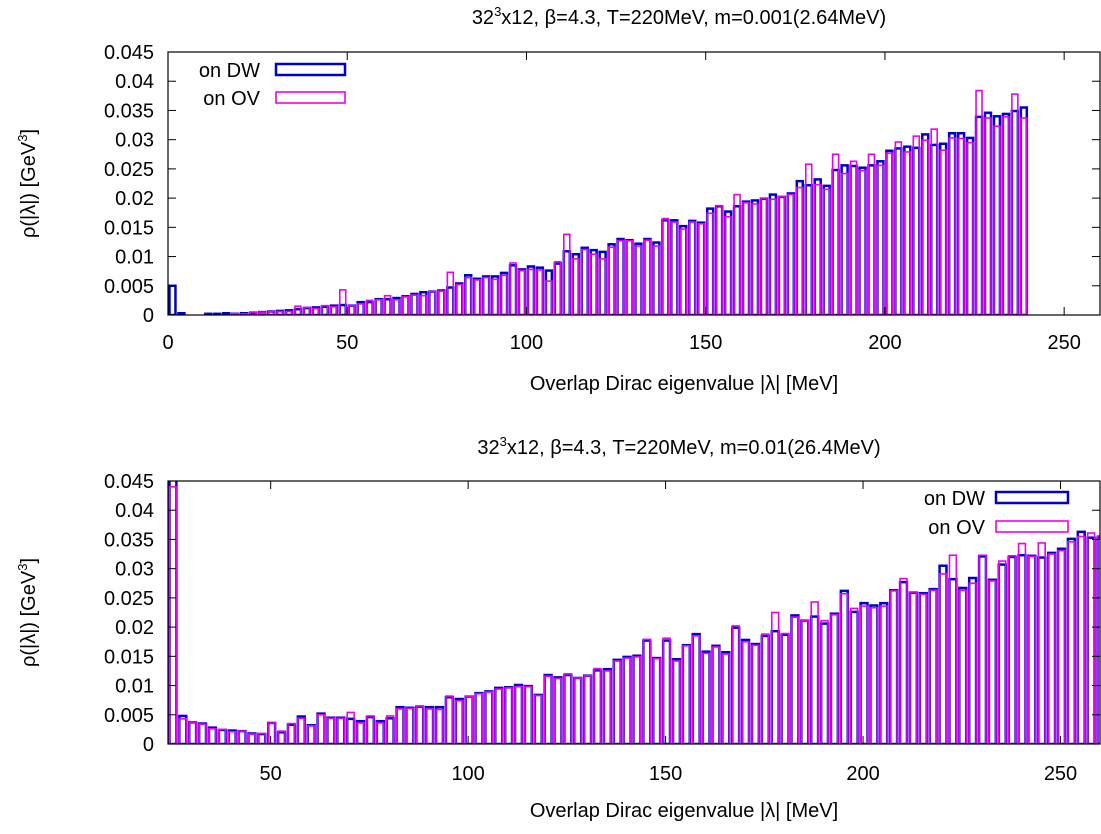 This screenshot has height=834, width=1101. What do you see at coordinates (467, 774) in the screenshot?
I see `x-tick-label: 100` at bounding box center [467, 774].